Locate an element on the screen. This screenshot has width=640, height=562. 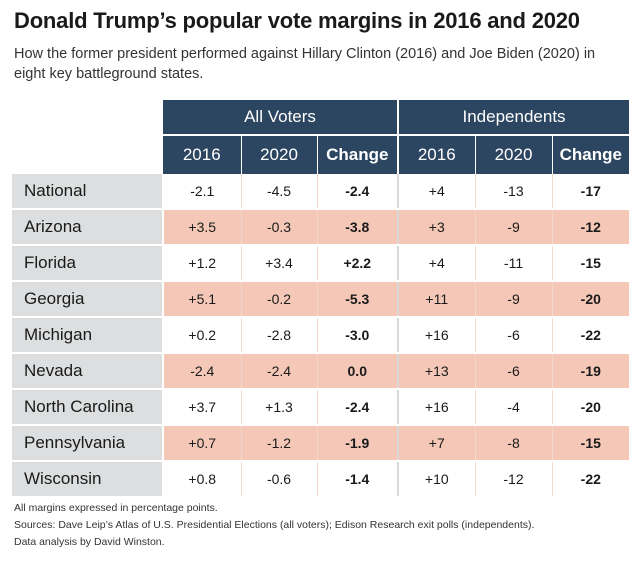
state-label: Wisconsin is located at coordinates (88, 479).